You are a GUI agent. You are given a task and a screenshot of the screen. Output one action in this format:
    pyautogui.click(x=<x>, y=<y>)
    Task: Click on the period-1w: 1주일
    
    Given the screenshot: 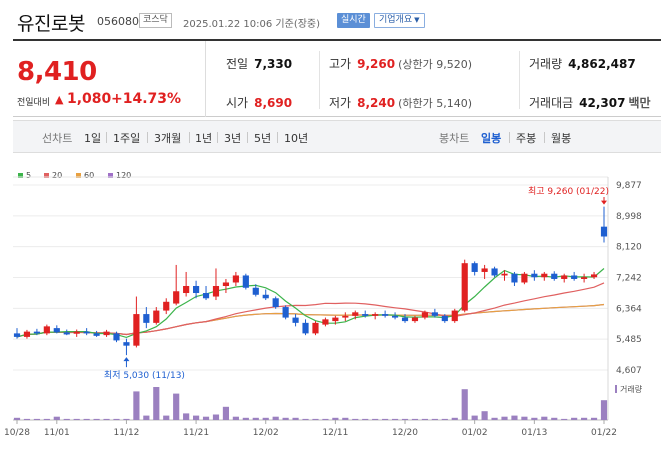 What is the action you would take?
    pyautogui.click(x=127, y=138)
    